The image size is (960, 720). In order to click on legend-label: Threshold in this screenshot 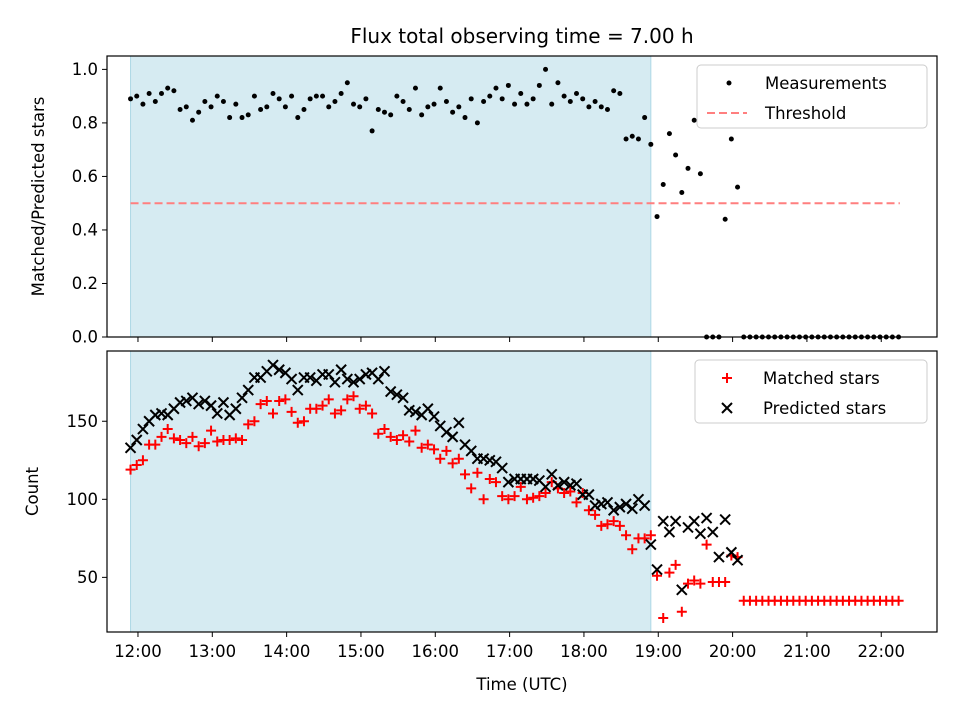, I will do `click(805, 113)`.